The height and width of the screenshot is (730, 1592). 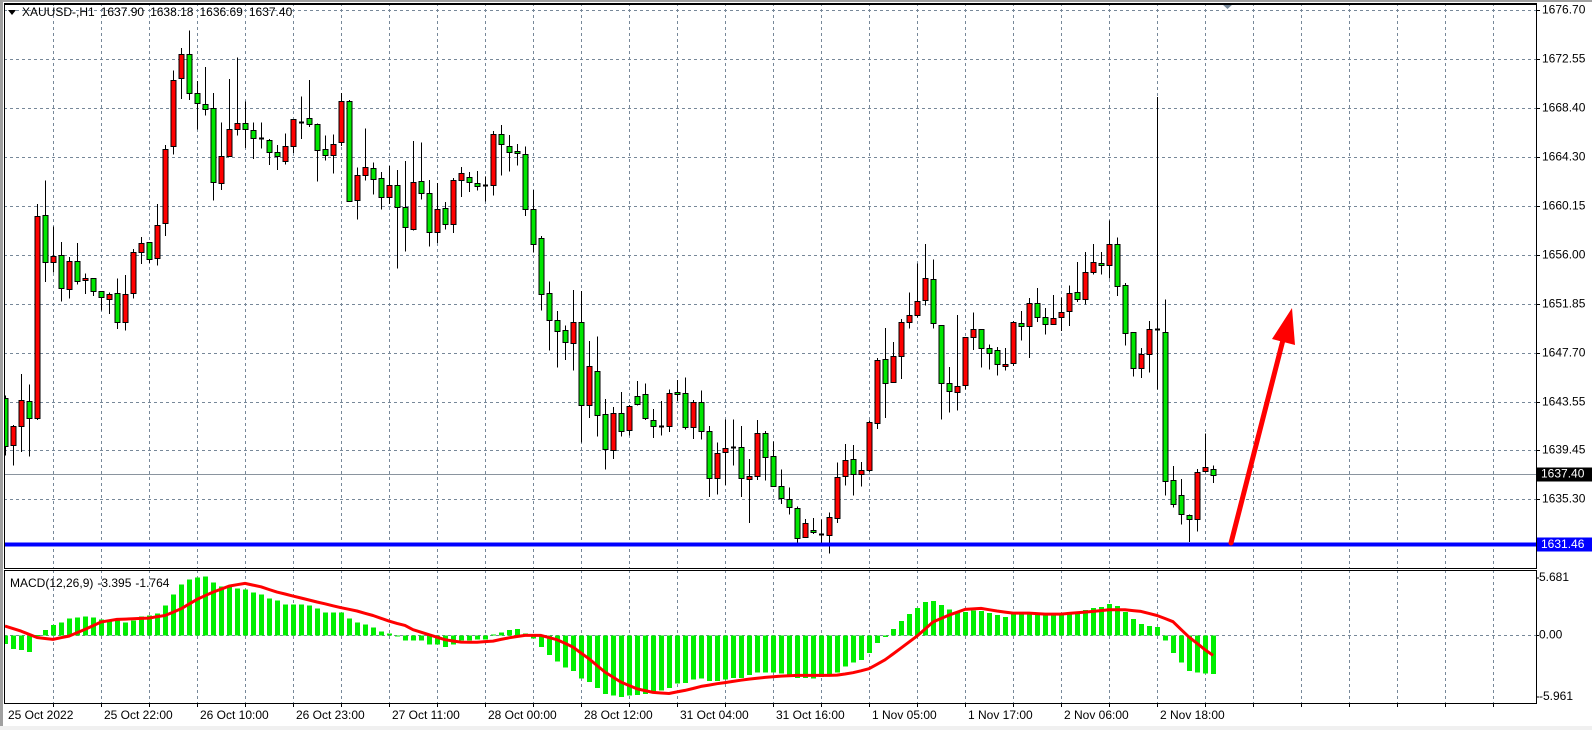 I want to click on price-axis-label: 1647.70, so click(x=1564, y=353).